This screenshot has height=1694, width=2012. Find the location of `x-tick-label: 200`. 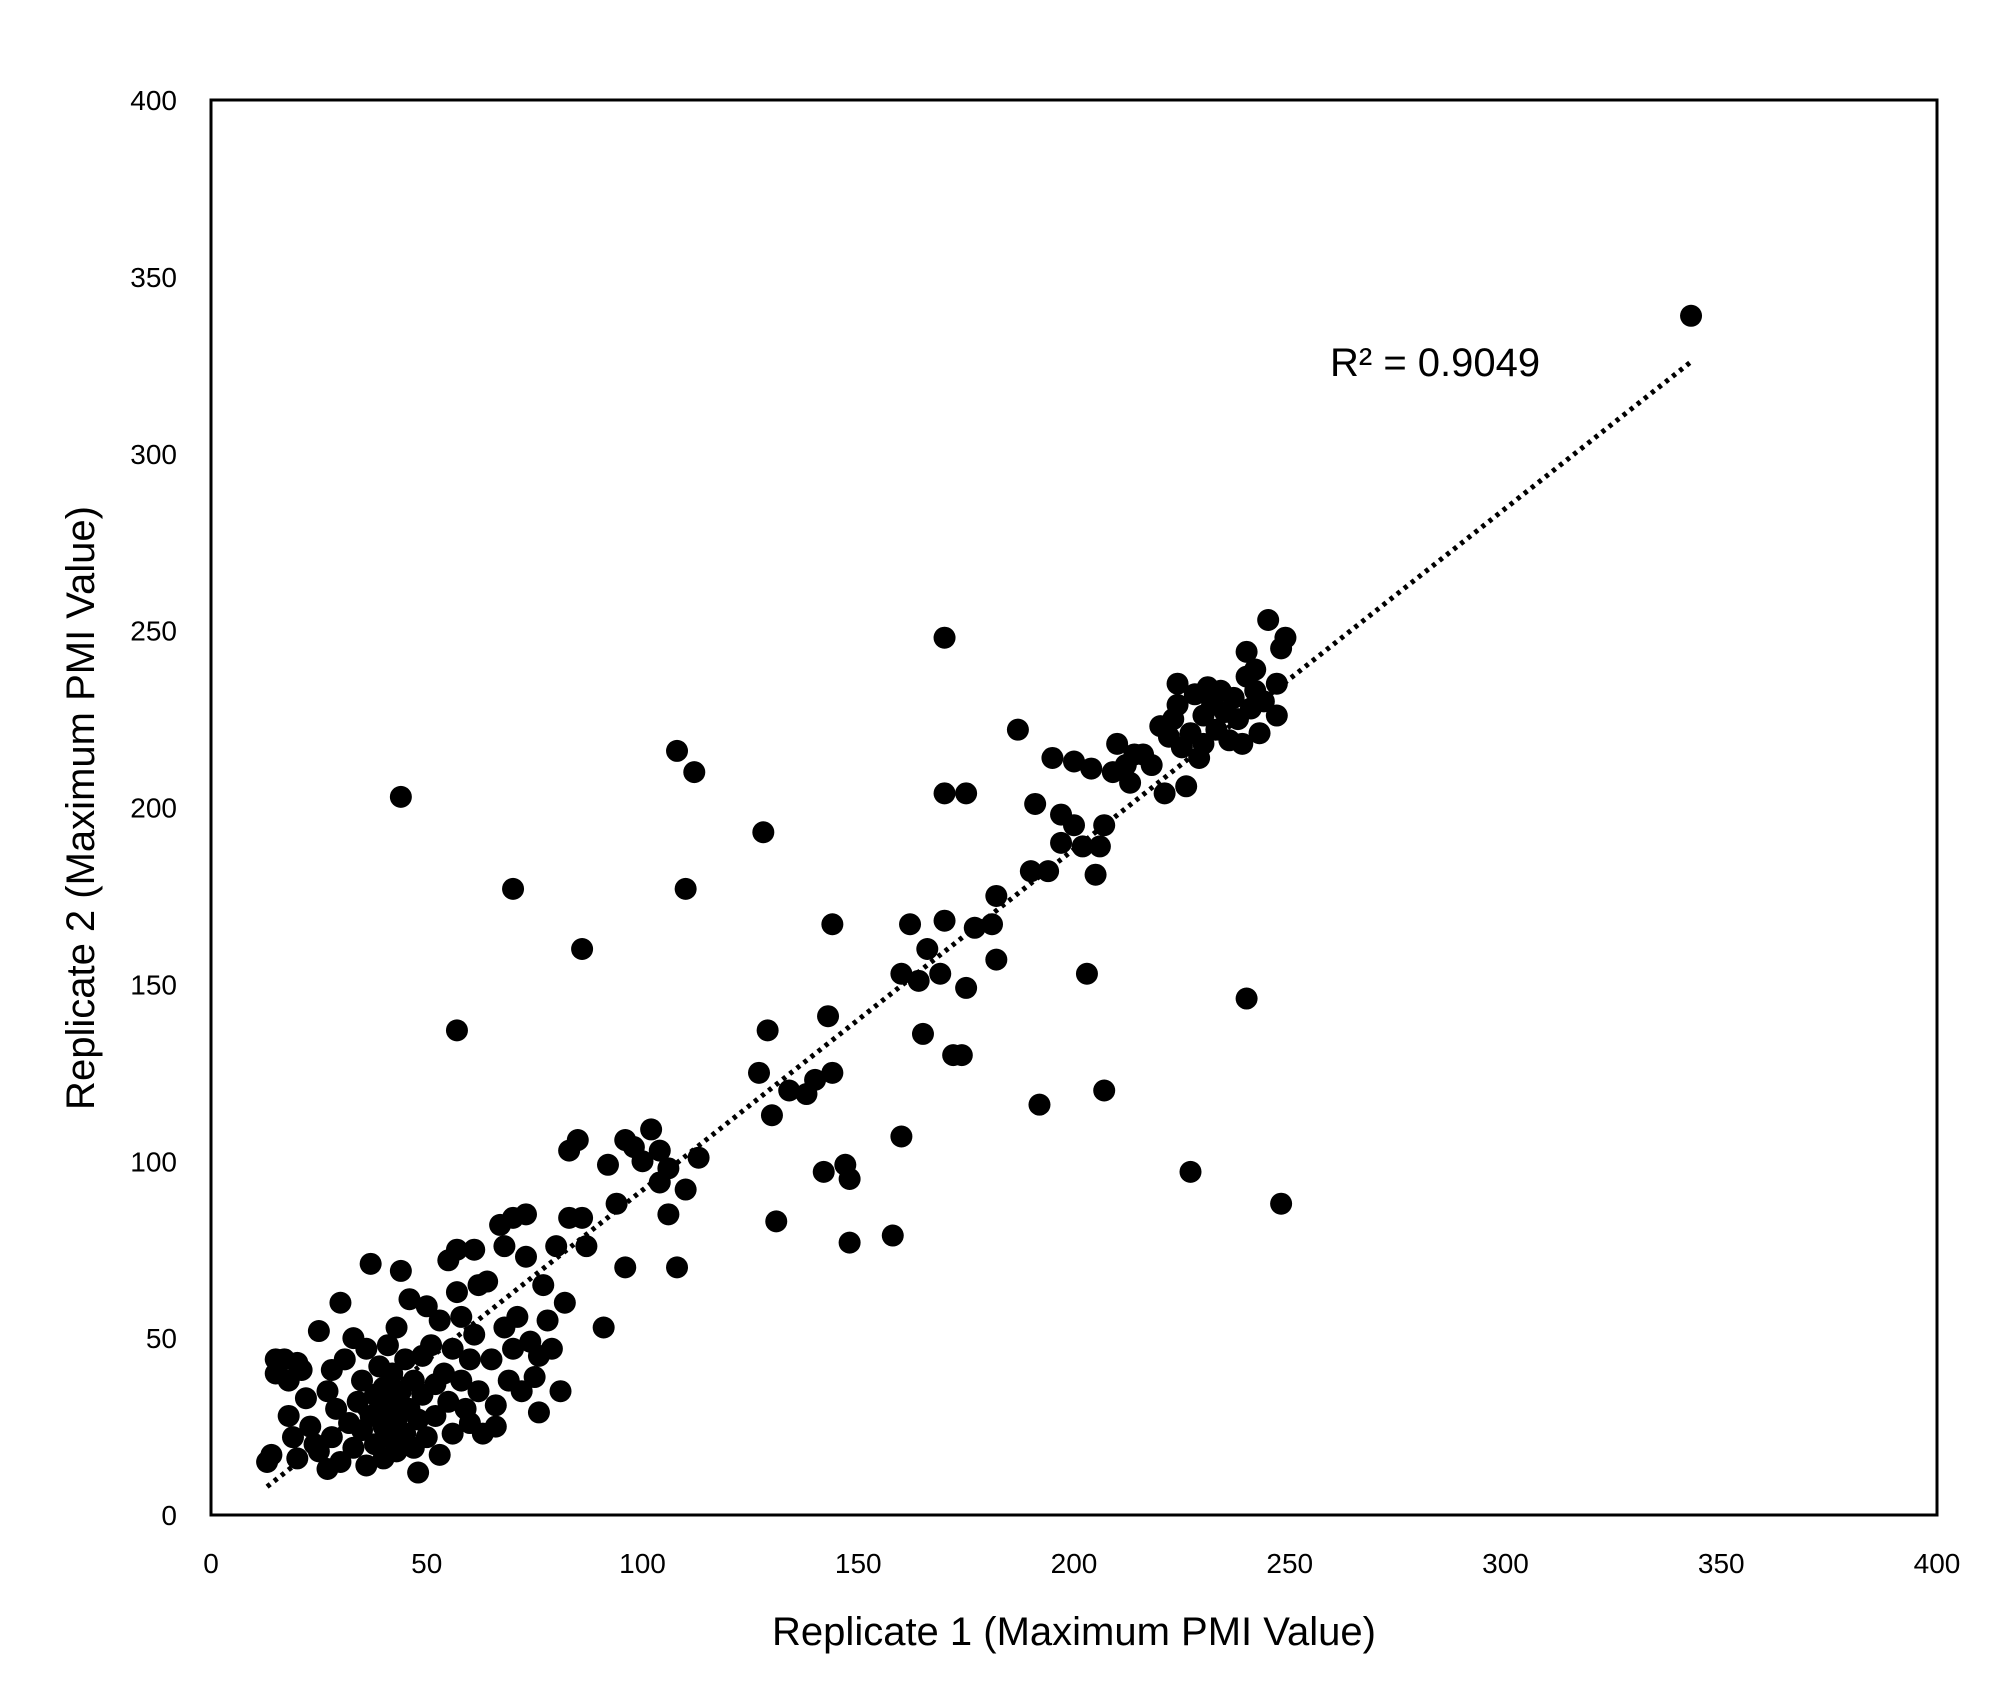

x-tick-label: 200 is located at coordinates (1074, 1563).